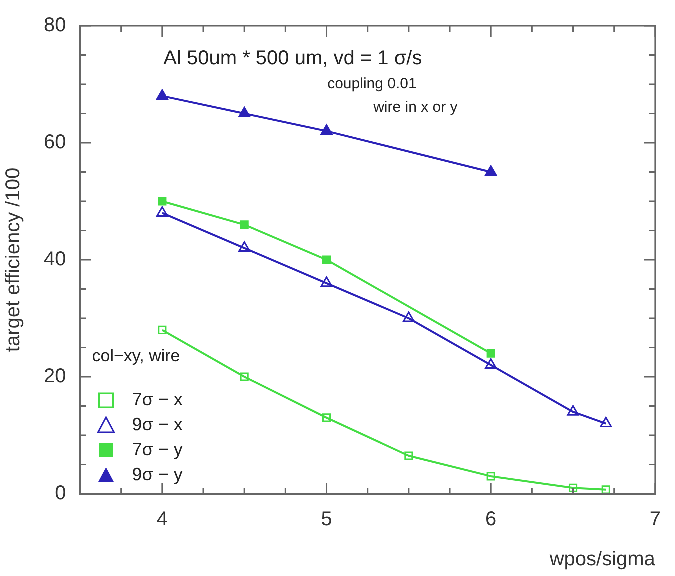 This screenshot has width=675, height=576. I want to click on legend-label: 9σ − y, so click(157, 474).